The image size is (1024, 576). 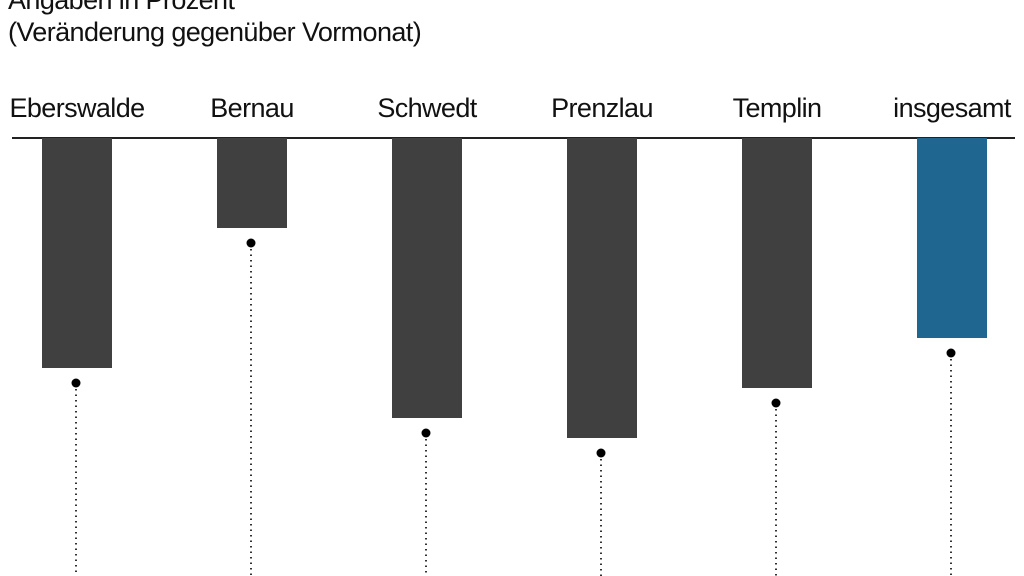 I want to click on chart-subtitle: (Veränderung gegenüber Vormonat), so click(x=214, y=32).